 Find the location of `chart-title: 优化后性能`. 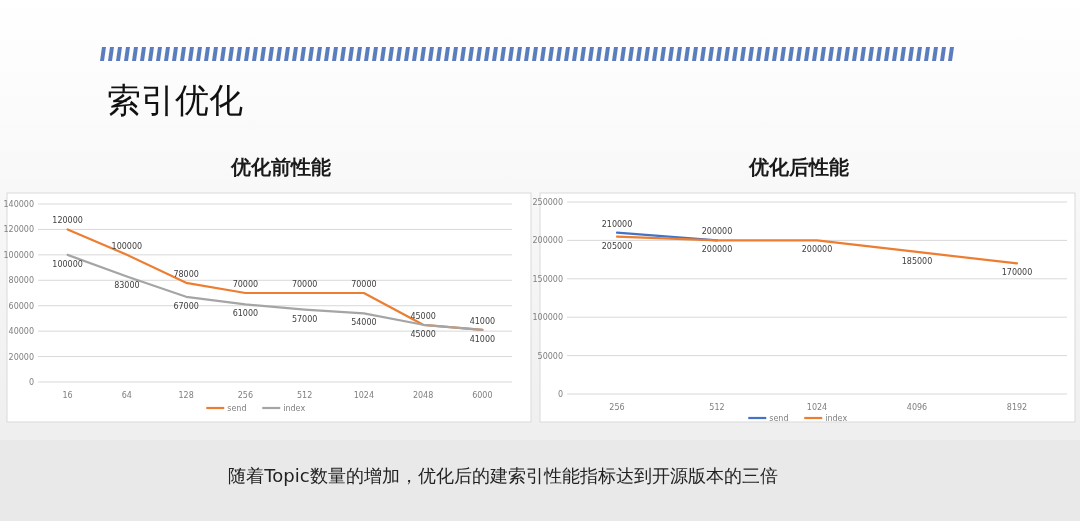

chart-title: 优化后性能 is located at coordinates (799, 167).